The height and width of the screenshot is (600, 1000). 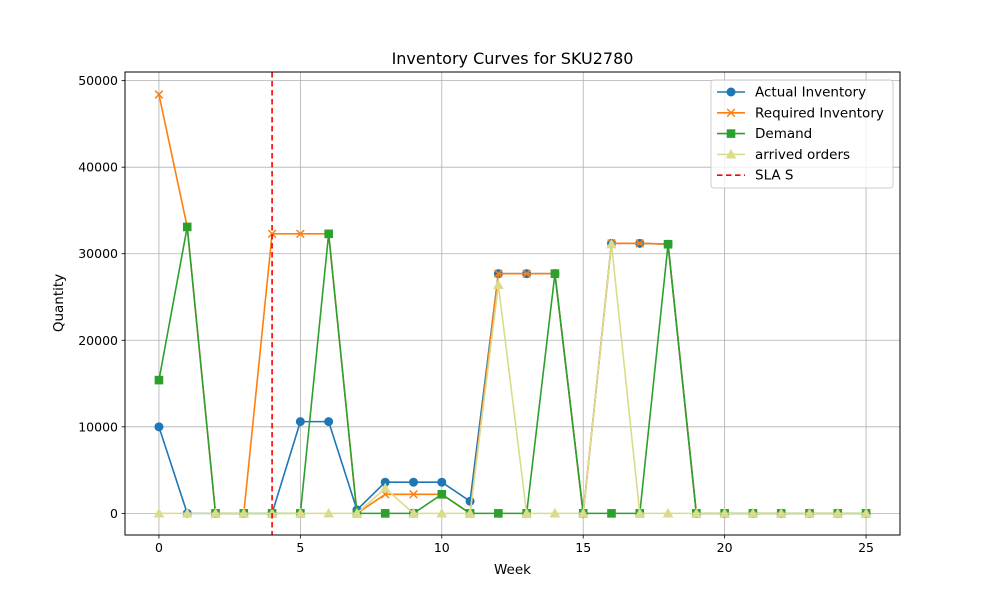 What do you see at coordinates (583, 547) in the screenshot?
I see `x-tick-label: 15` at bounding box center [583, 547].